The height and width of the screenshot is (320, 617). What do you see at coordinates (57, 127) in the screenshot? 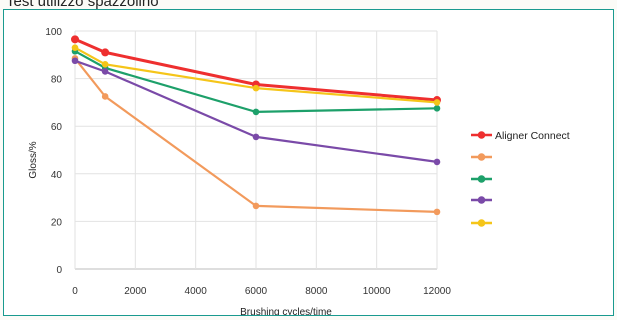
I see `y-tick-label: 60` at bounding box center [57, 127].